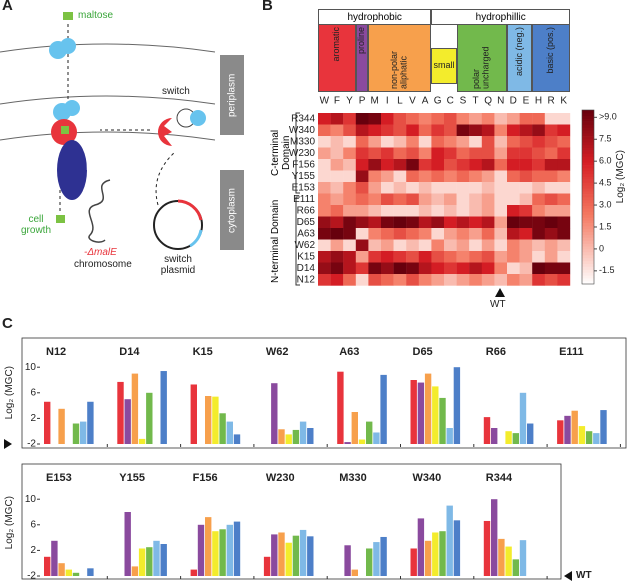 This screenshot has width=633, height=581. What do you see at coordinates (412, 101) in the screenshot?
I see `column-label: V` at bounding box center [412, 101].